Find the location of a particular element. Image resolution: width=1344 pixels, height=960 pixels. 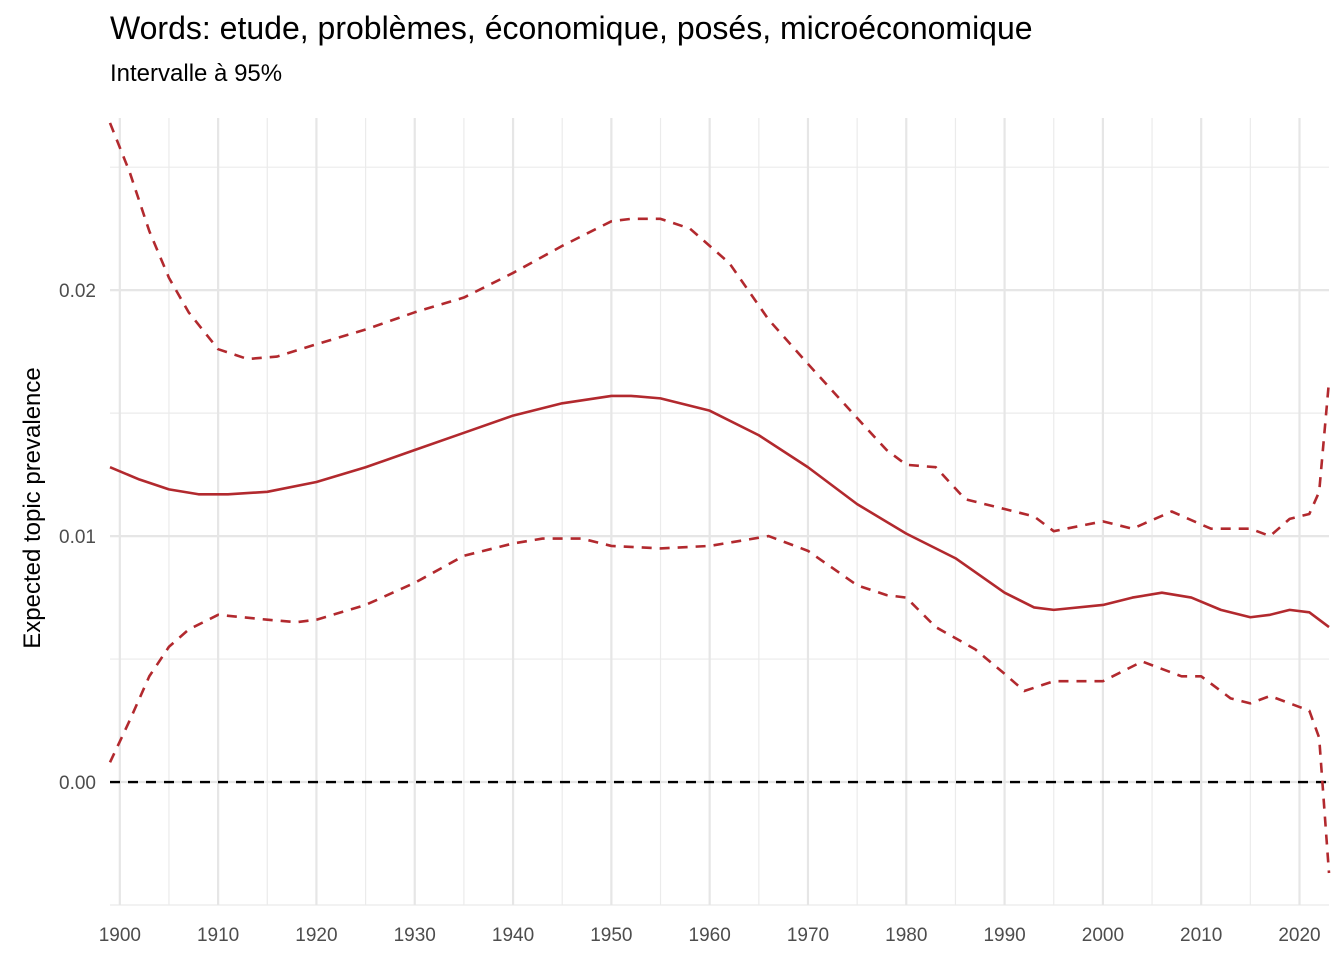

x-tick-label: 1950 is located at coordinates (611, 935).